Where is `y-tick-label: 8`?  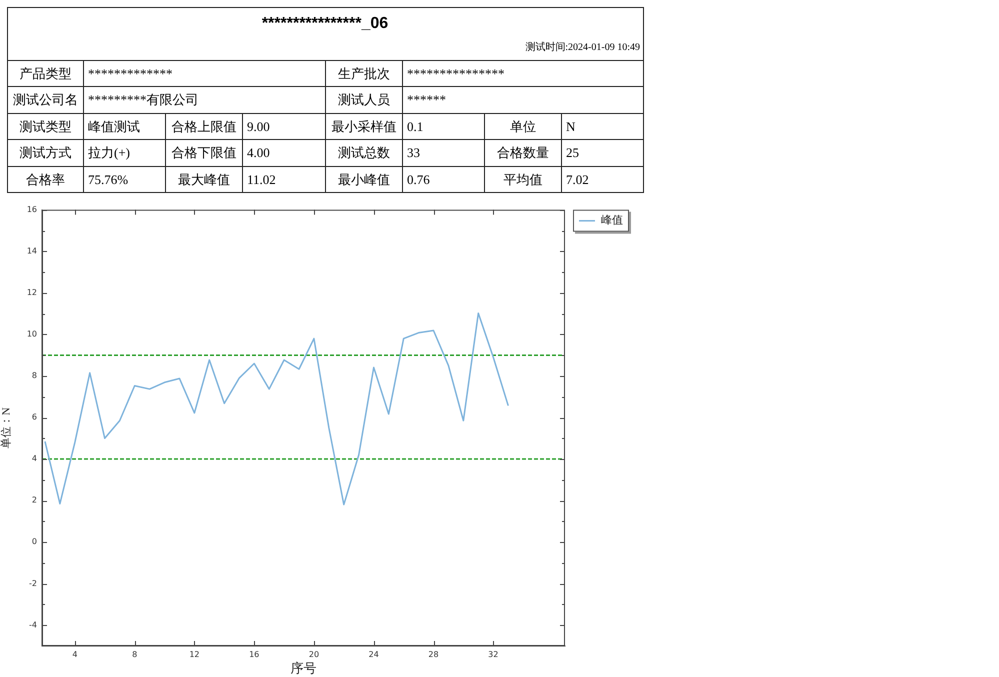 y-tick-label: 8 is located at coordinates (34, 375).